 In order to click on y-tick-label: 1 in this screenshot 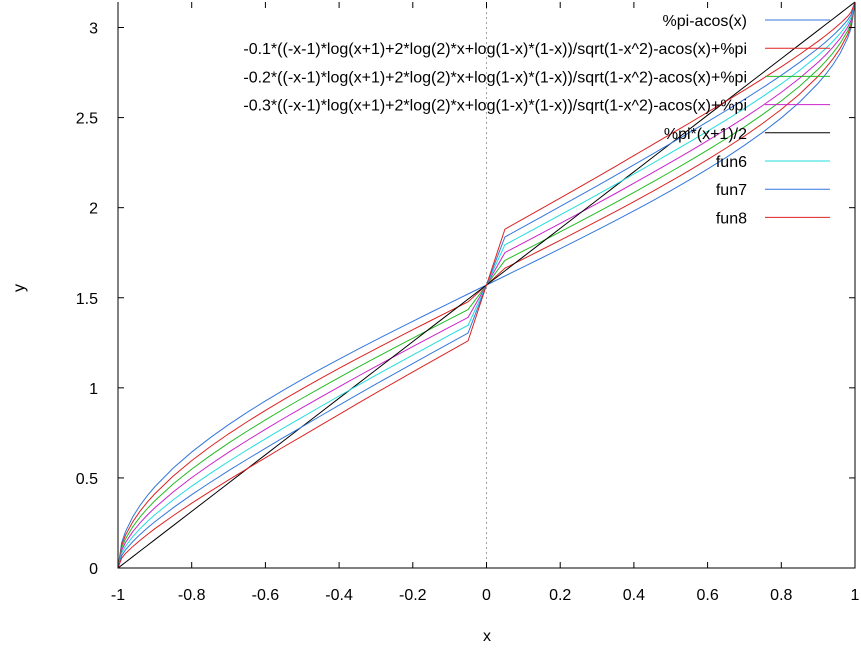, I will do `click(93, 389)`.